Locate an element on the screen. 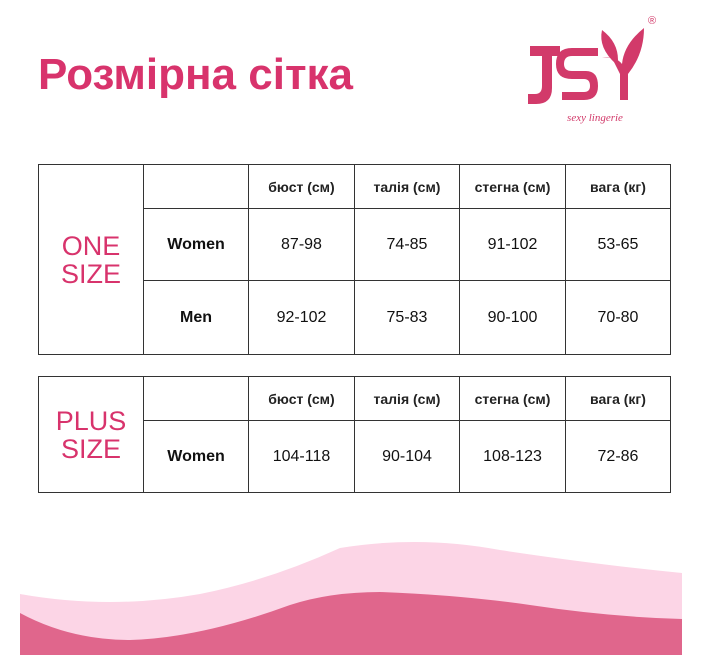 This screenshot has height=655, width=710. table-row: Women 104-118 90-104 108-123 72-86 is located at coordinates (355, 456).